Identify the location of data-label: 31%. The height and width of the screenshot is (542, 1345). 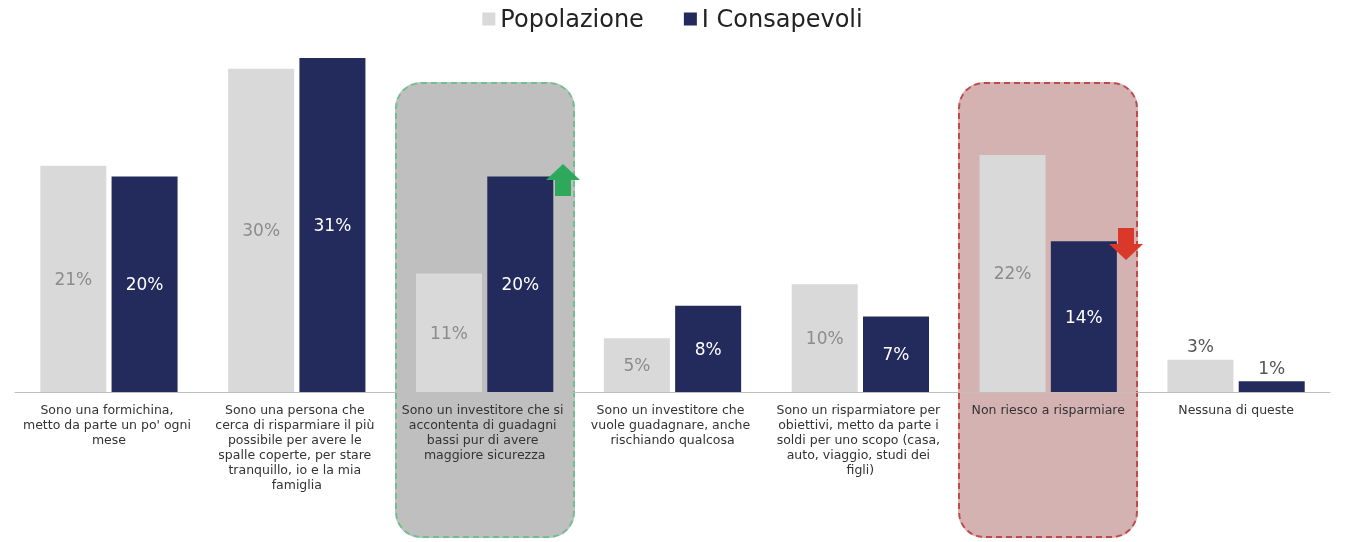
(332, 225).